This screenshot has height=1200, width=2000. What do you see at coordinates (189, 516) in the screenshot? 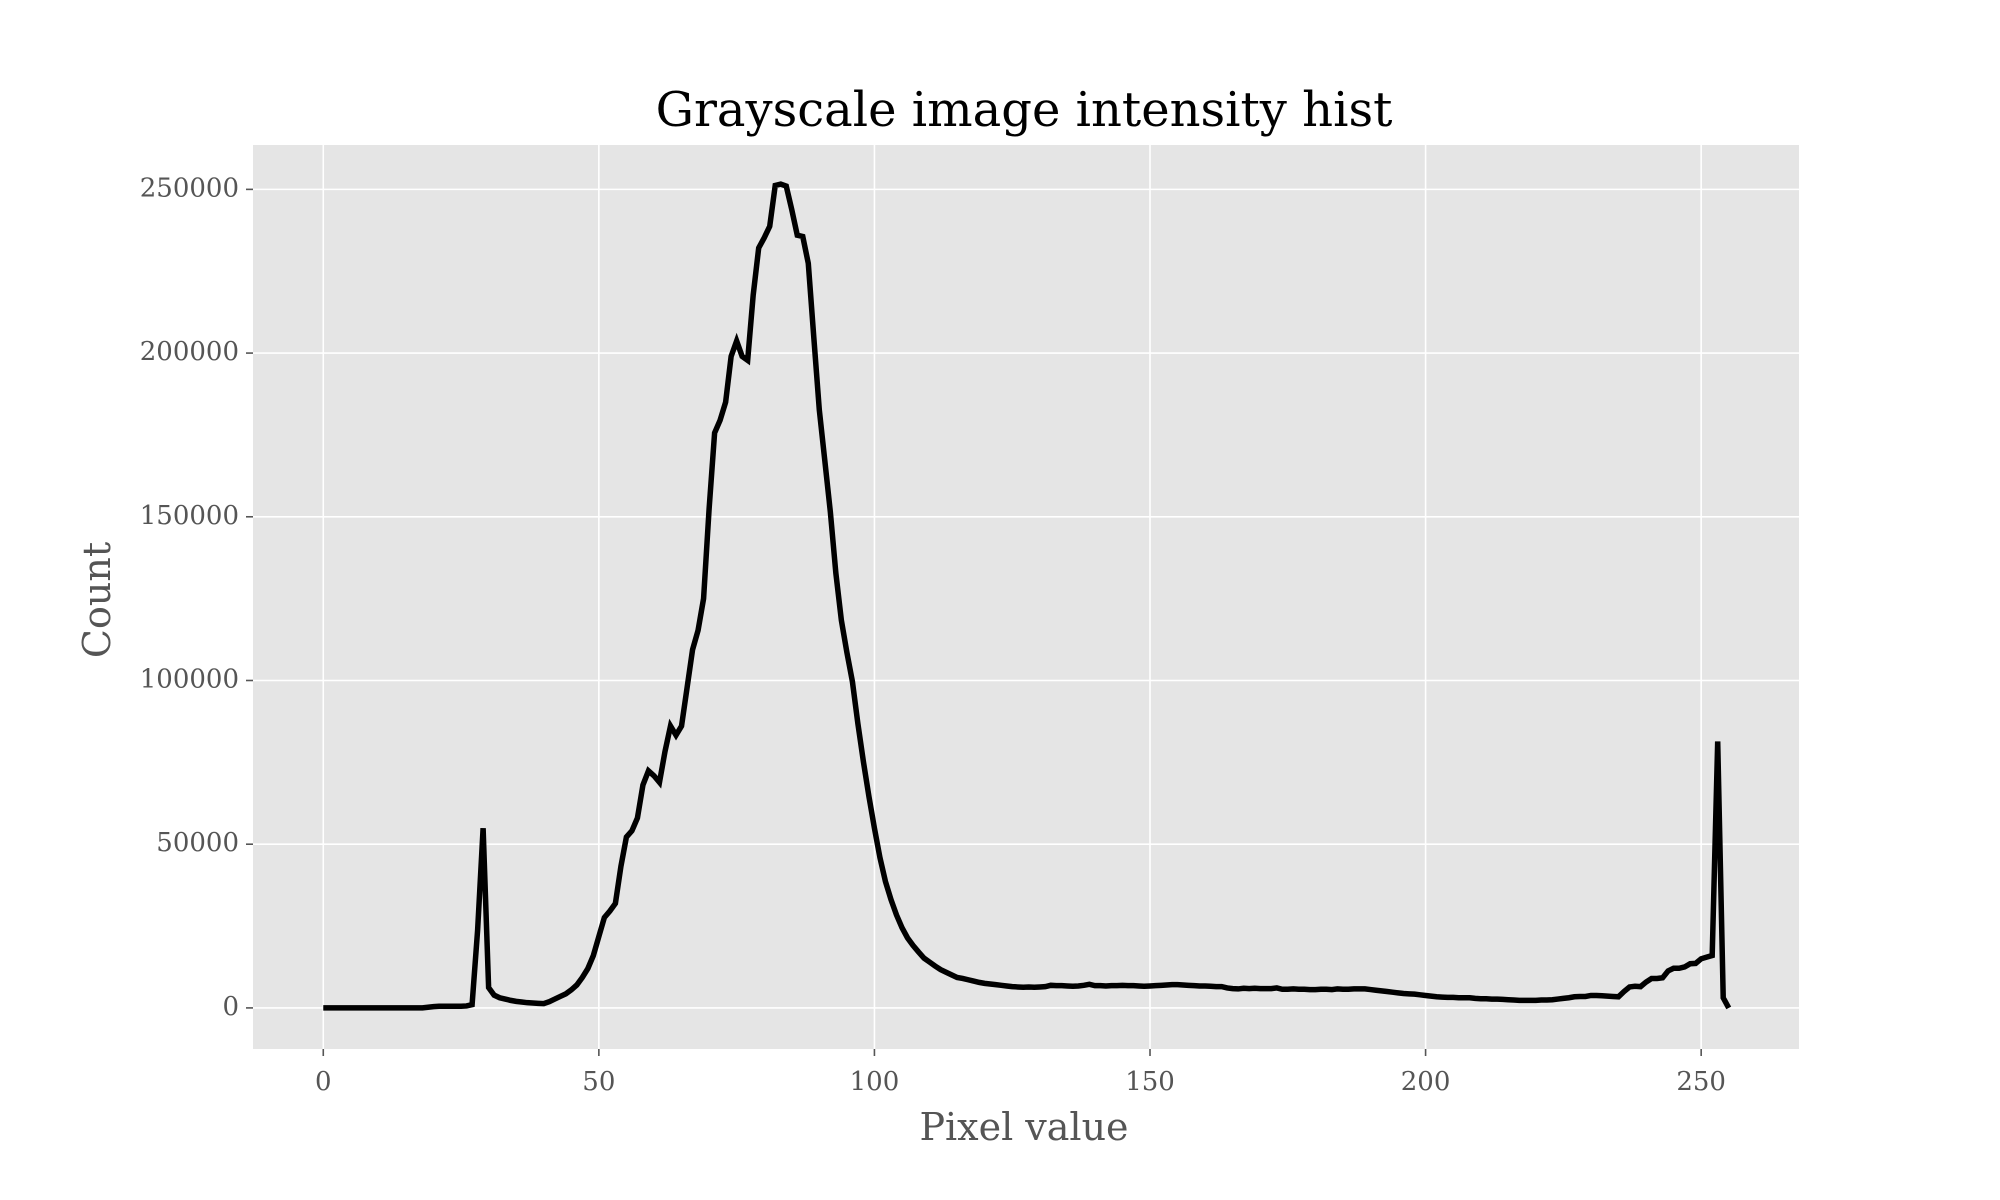
I see `y-tick-label: 150000` at bounding box center [189, 516].